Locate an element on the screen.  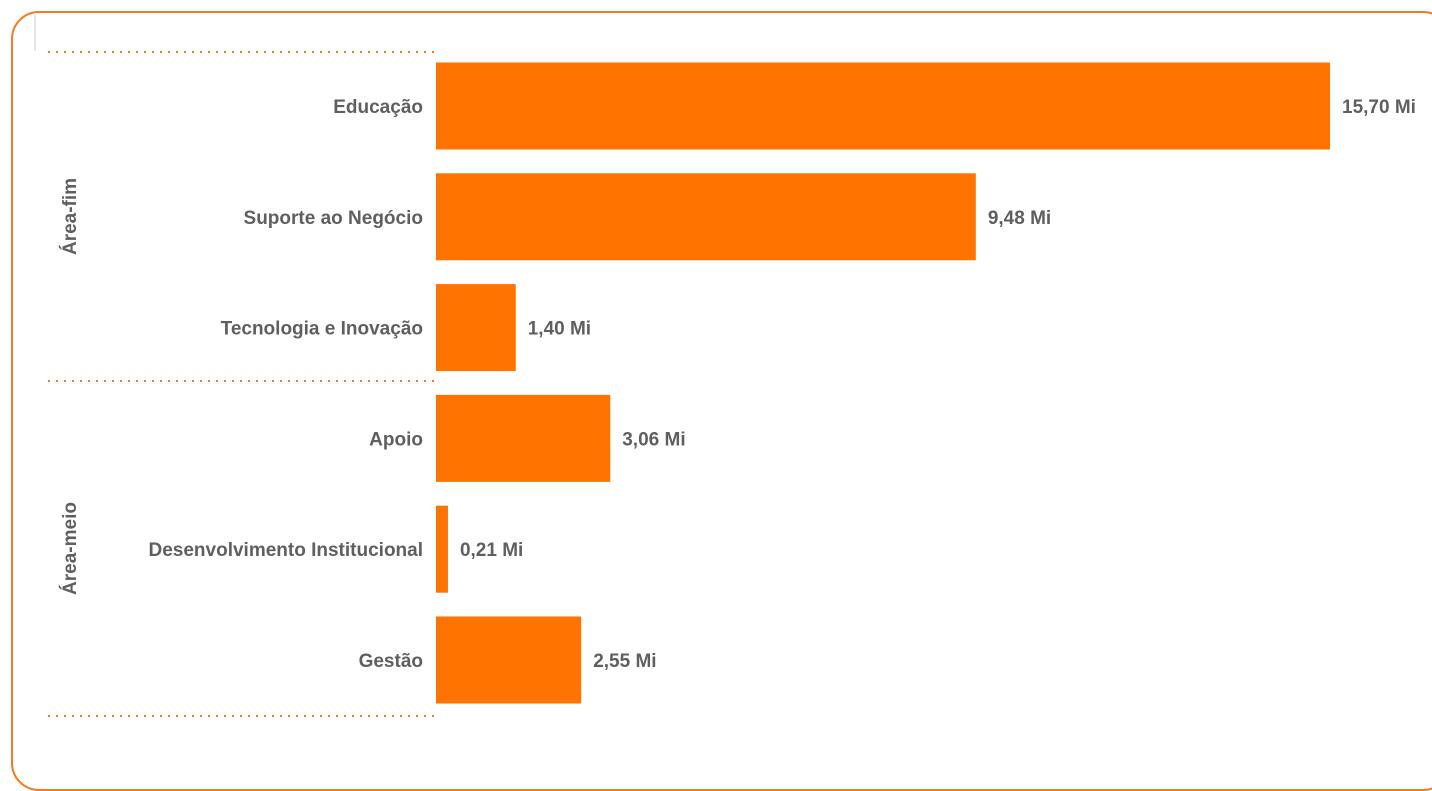
category-label: Educação is located at coordinates (378, 107).